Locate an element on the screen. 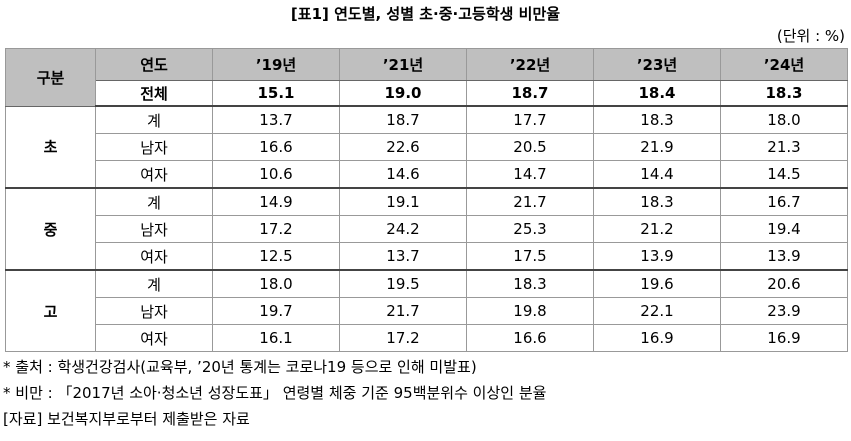  cell: 23.9 is located at coordinates (784, 311).